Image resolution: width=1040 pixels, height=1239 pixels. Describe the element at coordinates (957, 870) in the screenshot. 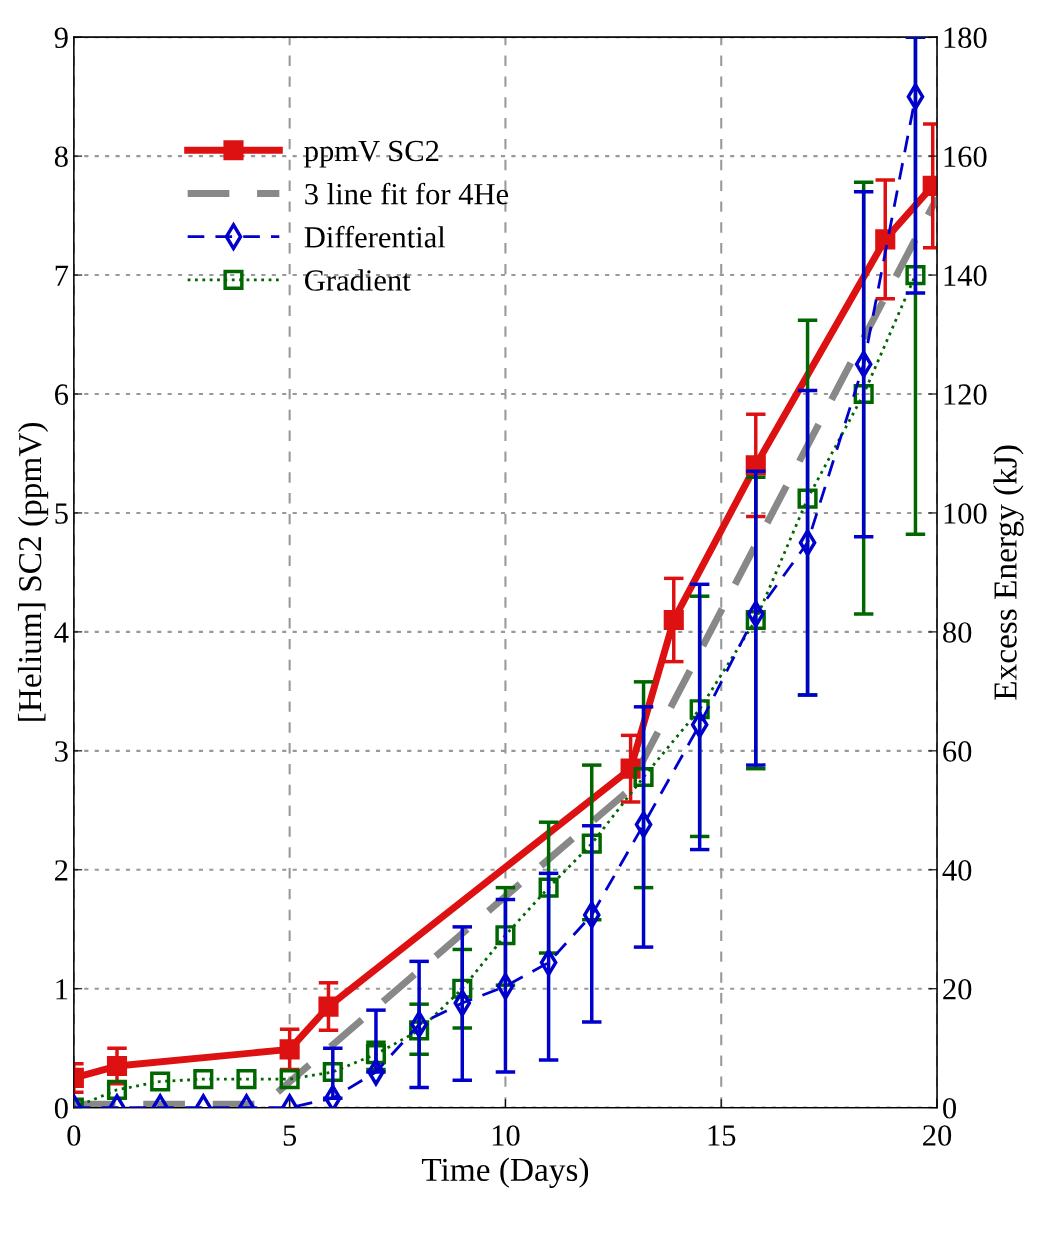

I see `y2-tick-label: 40` at that location.